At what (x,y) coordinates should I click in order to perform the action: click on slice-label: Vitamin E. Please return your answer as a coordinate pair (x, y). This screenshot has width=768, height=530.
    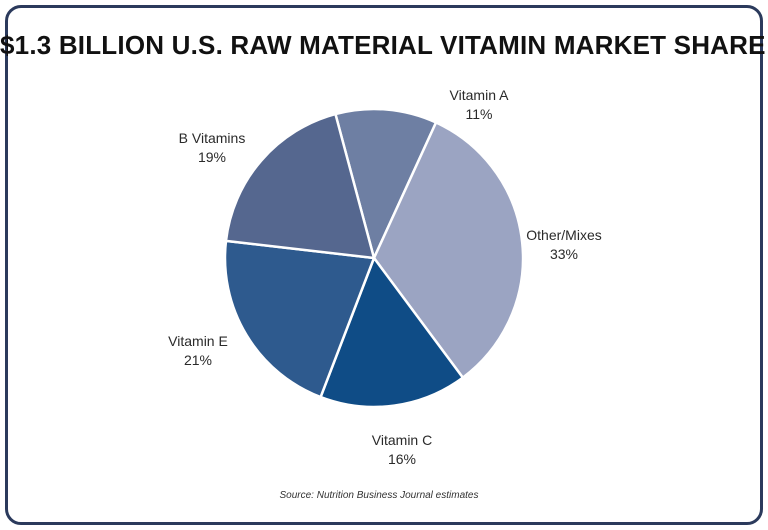
    Looking at the image, I should click on (198, 341).